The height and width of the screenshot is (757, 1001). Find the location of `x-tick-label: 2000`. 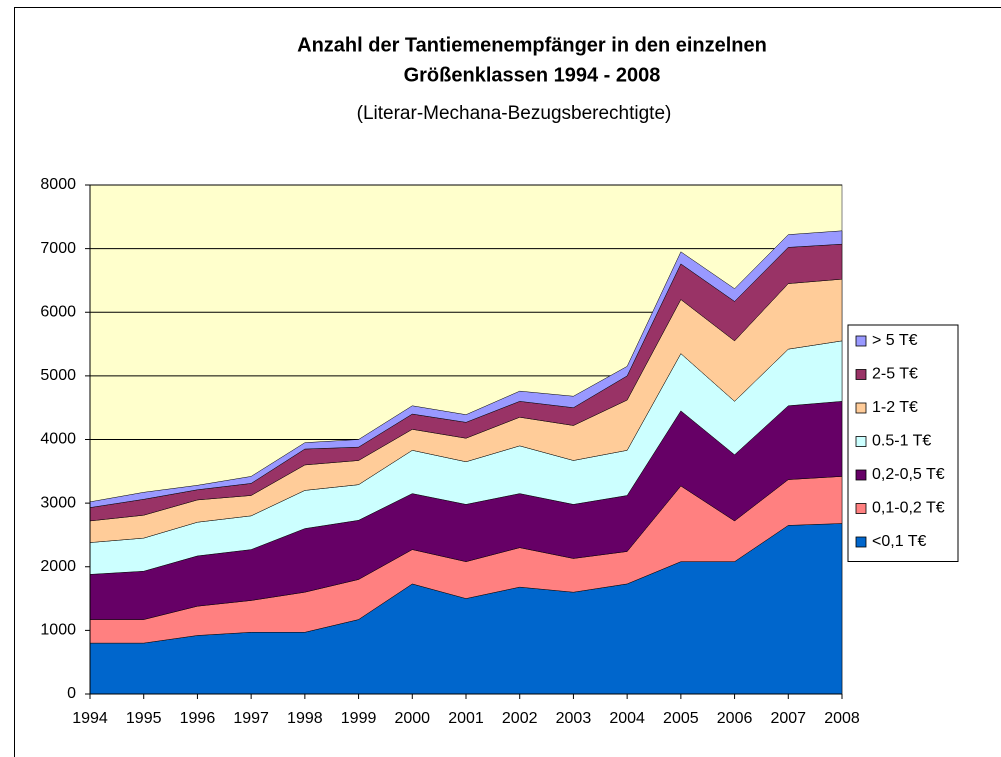

x-tick-label: 2000 is located at coordinates (412, 718).